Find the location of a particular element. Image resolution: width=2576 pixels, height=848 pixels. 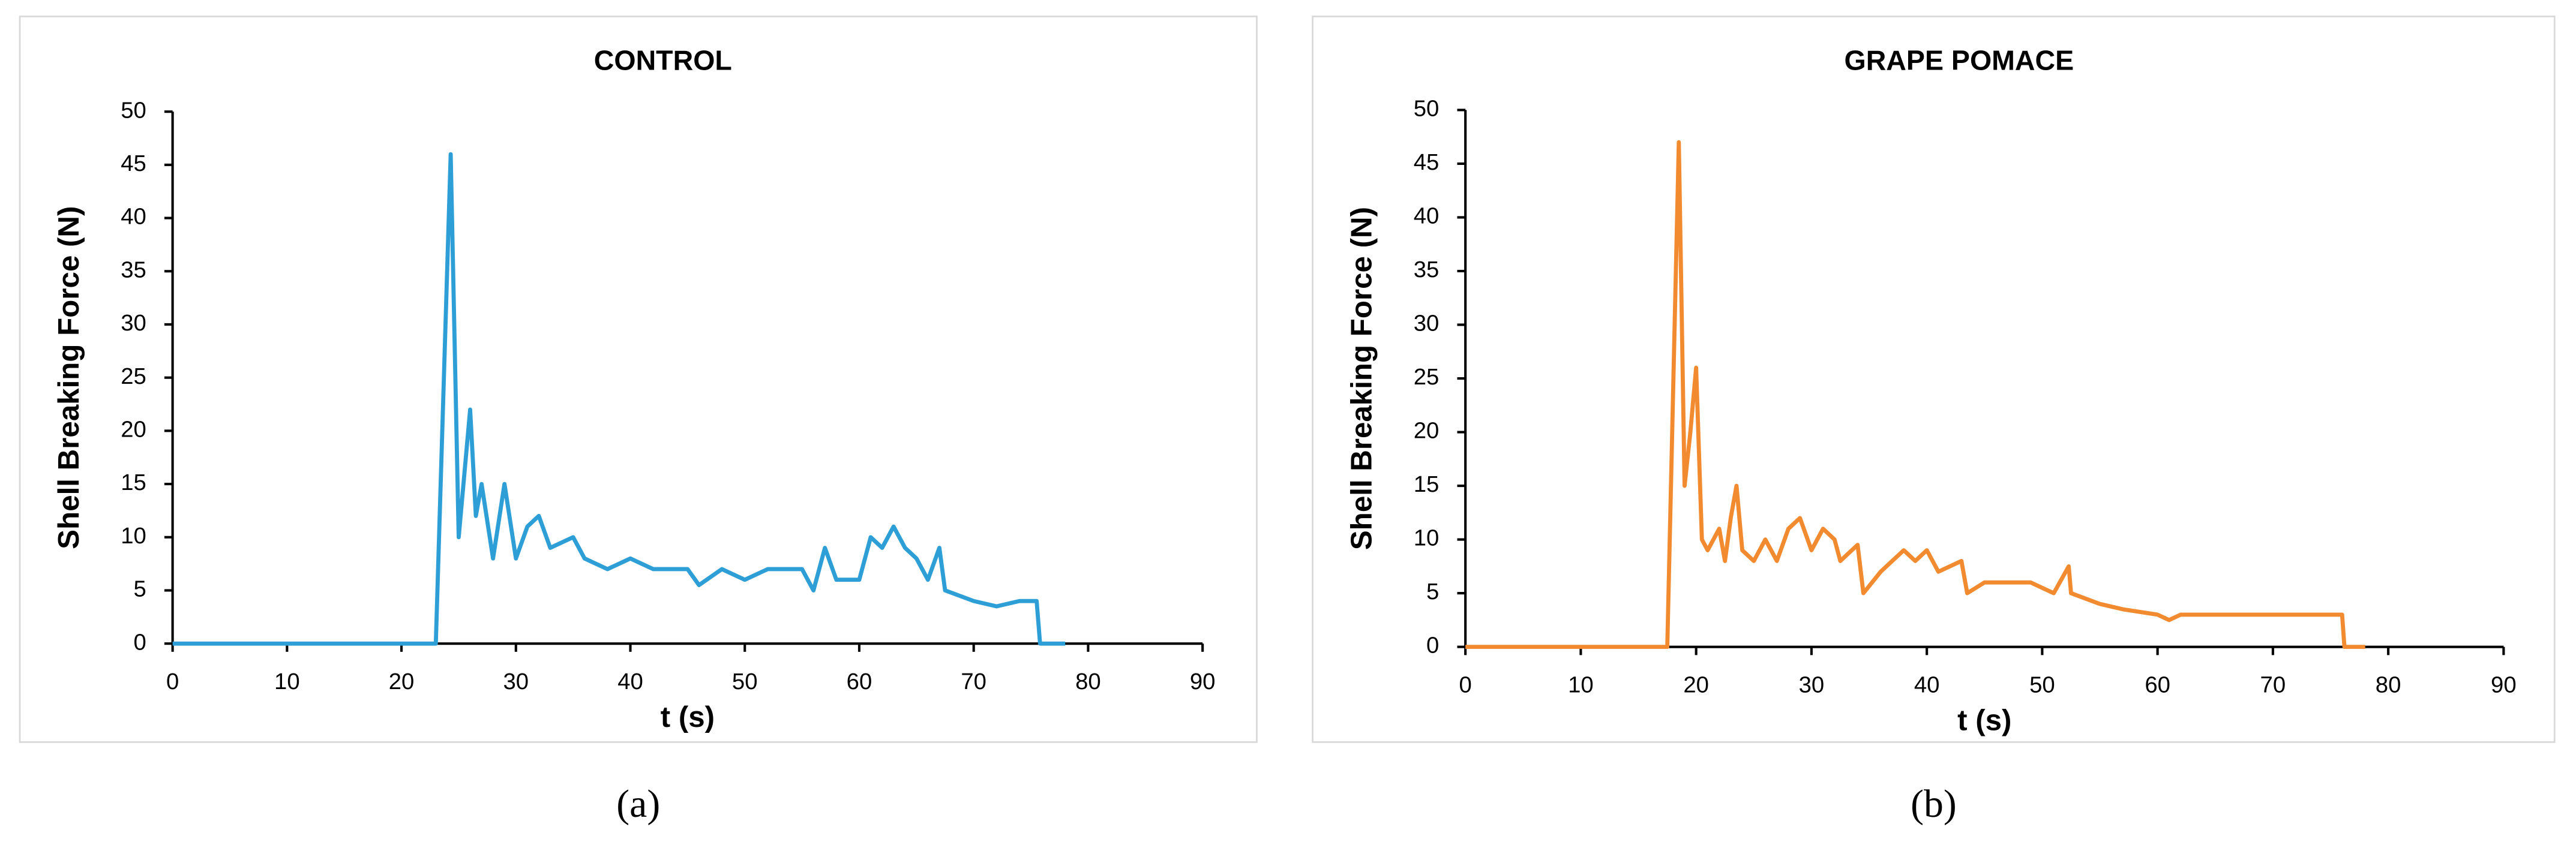

figure-caption: (a) is located at coordinates (638, 804).